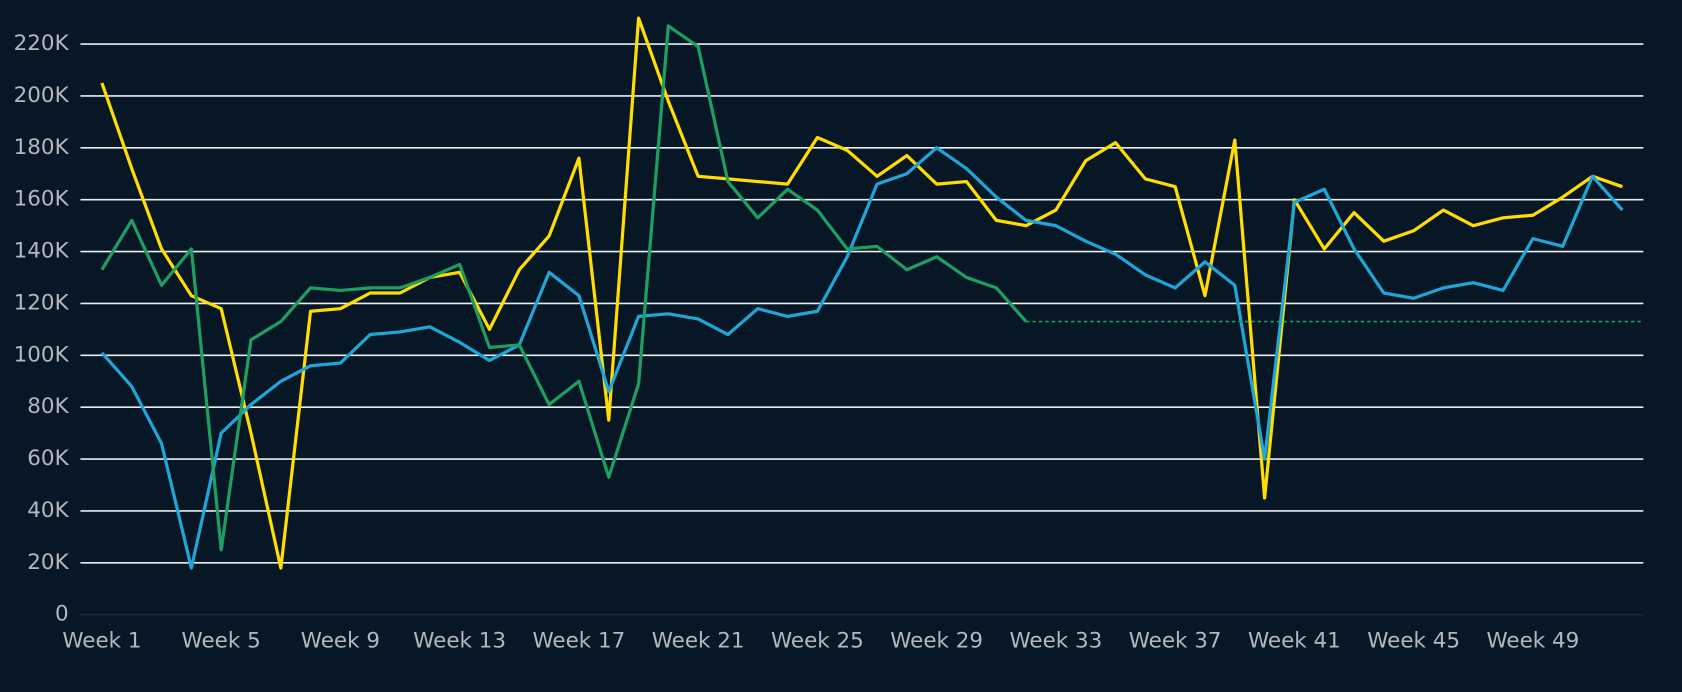  What do you see at coordinates (340, 641) in the screenshot?
I see `x-tick-label: Week 9` at bounding box center [340, 641].